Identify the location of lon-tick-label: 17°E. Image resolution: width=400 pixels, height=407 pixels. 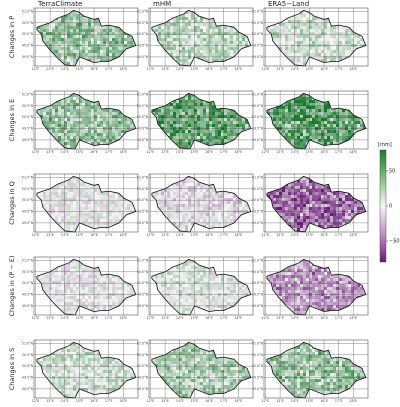
(339, 69).